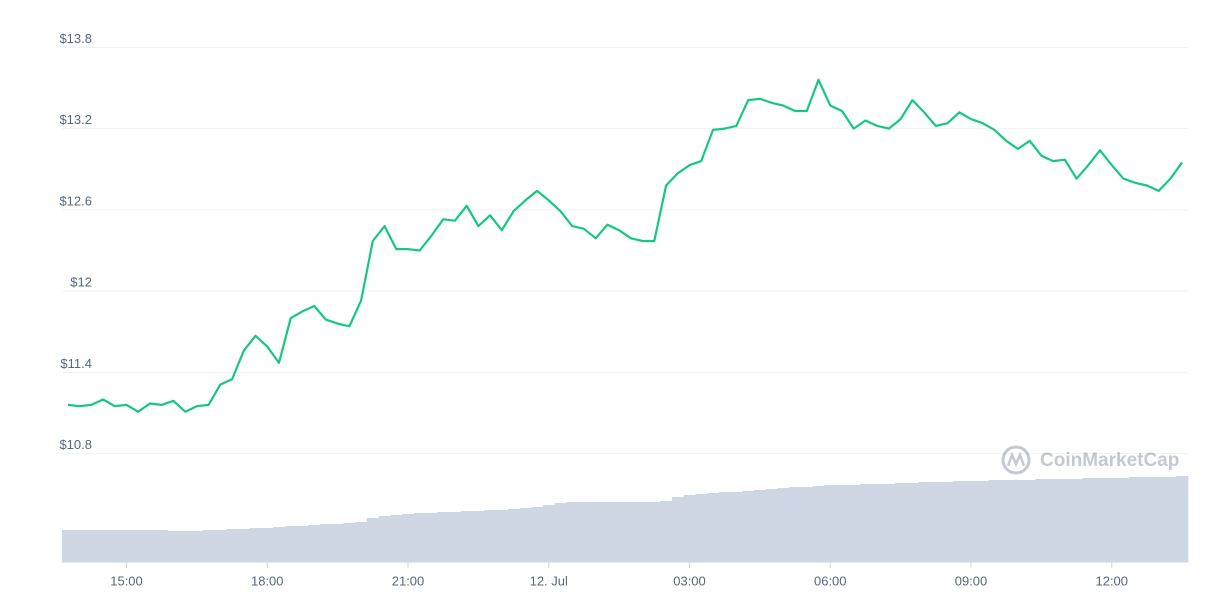 The width and height of the screenshot is (1214, 614). What do you see at coordinates (689, 580) in the screenshot?
I see `x-tick-label: 03:00` at bounding box center [689, 580].